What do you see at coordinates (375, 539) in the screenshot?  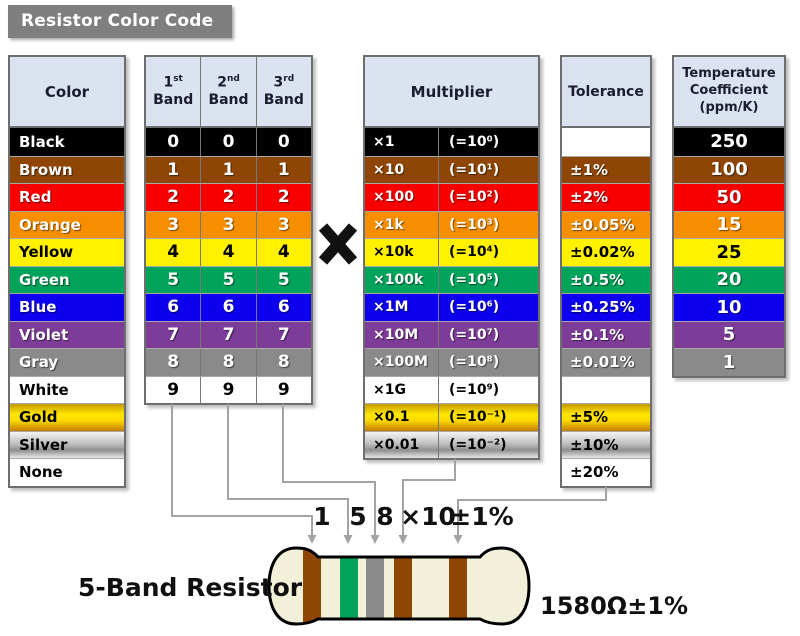 I see `arrow-band3` at bounding box center [375, 539].